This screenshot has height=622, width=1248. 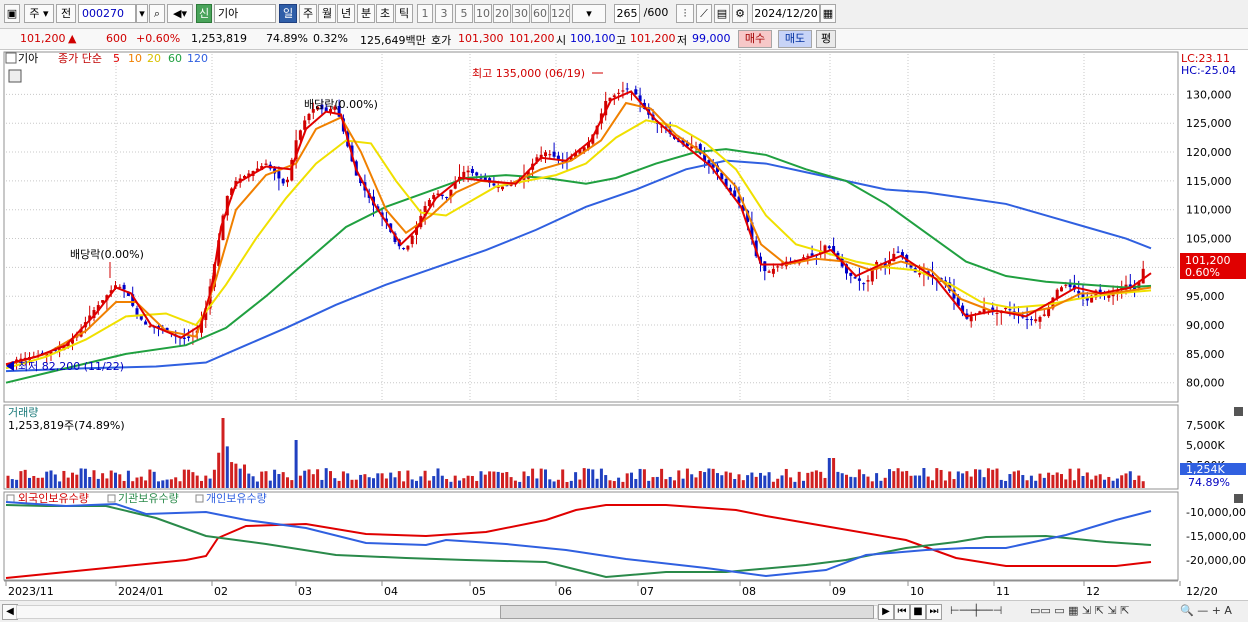 What do you see at coordinates (1209, 152) in the screenshot?
I see `price-tick-label: 120,000` at bounding box center [1209, 152].